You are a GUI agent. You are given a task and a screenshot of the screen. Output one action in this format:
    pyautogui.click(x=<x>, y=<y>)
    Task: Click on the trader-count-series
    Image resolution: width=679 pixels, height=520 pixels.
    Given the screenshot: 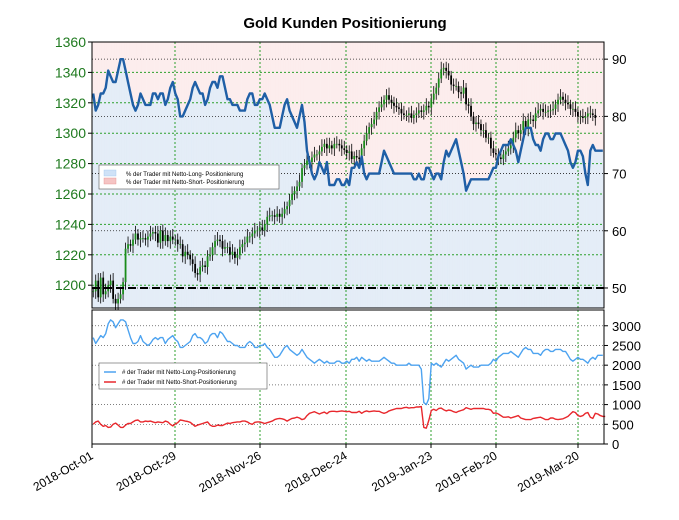 What is the action you would take?
    pyautogui.click(x=349, y=417)
    